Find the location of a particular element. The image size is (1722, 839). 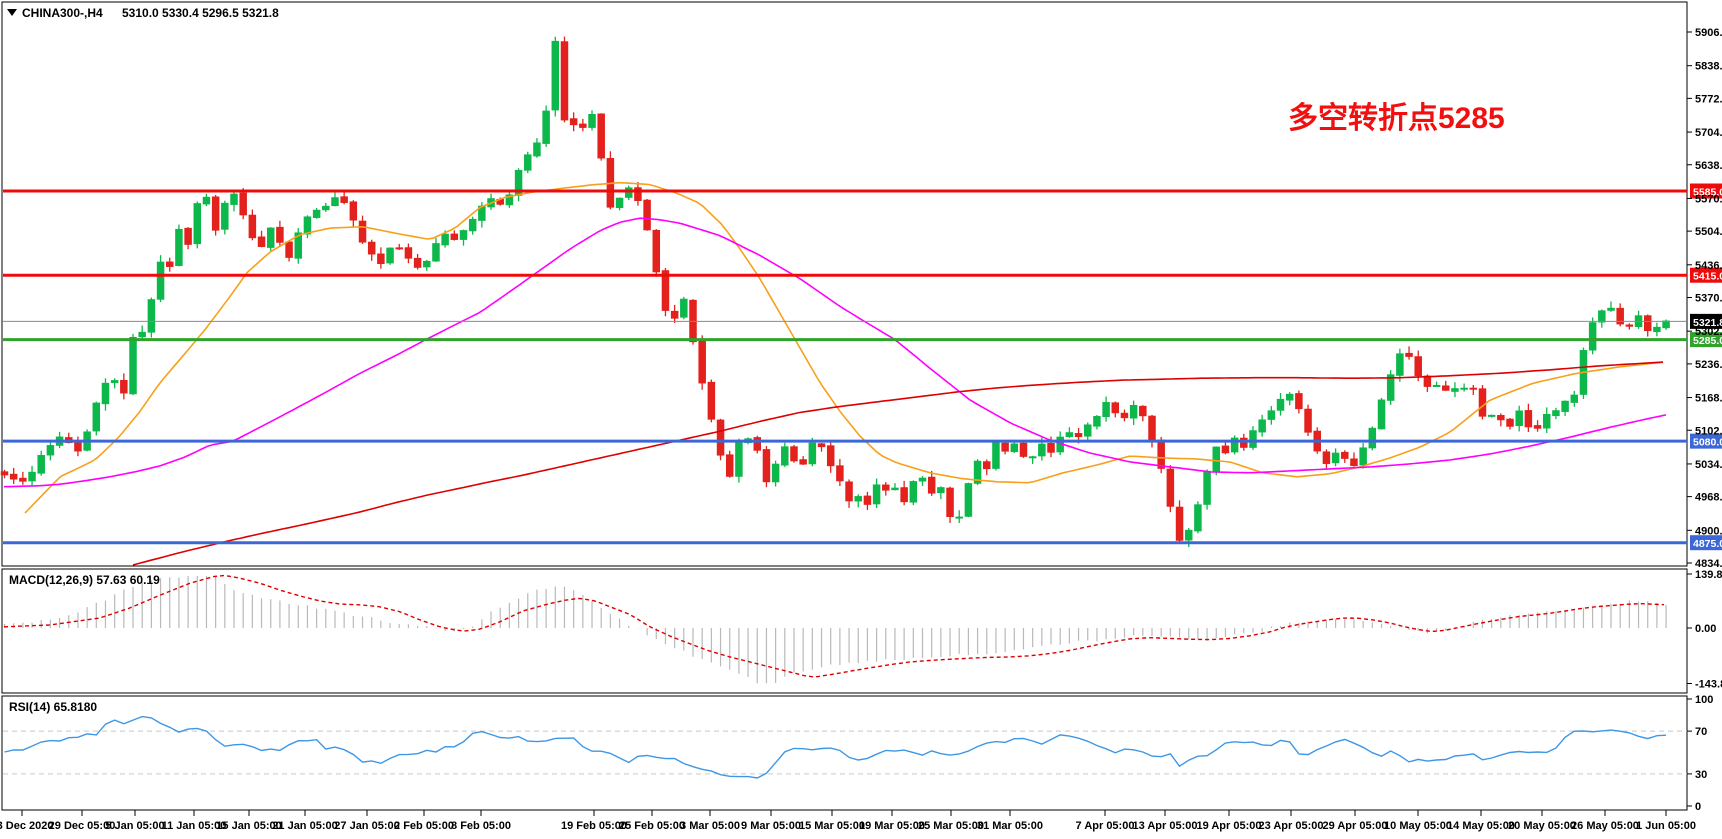

price-tick-label: 5638.0 is located at coordinates (1708, 166).